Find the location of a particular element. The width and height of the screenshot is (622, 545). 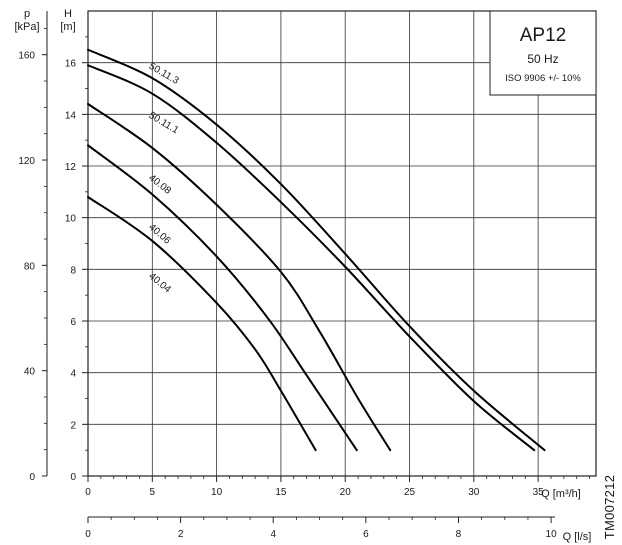

x-tick-label: 5 is located at coordinates (153, 492).